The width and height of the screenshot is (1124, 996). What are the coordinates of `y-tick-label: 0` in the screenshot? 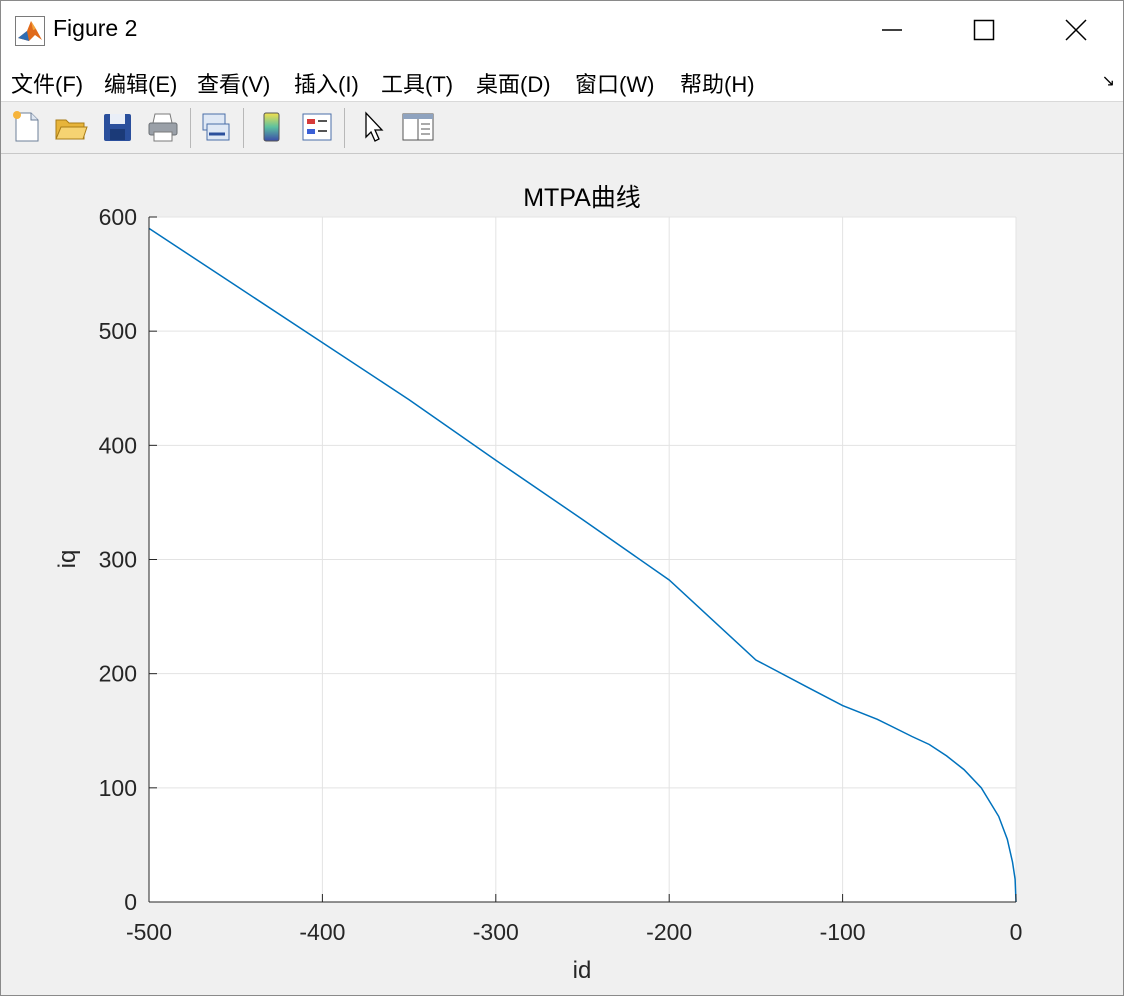 It's located at (130, 902).